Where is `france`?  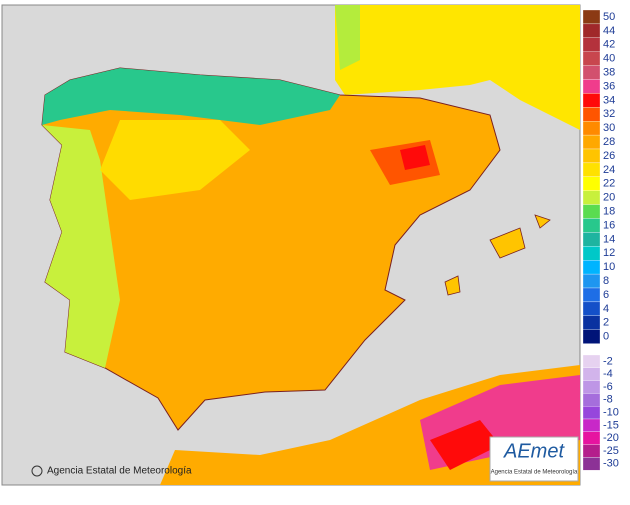 france is located at coordinates (457, 67).